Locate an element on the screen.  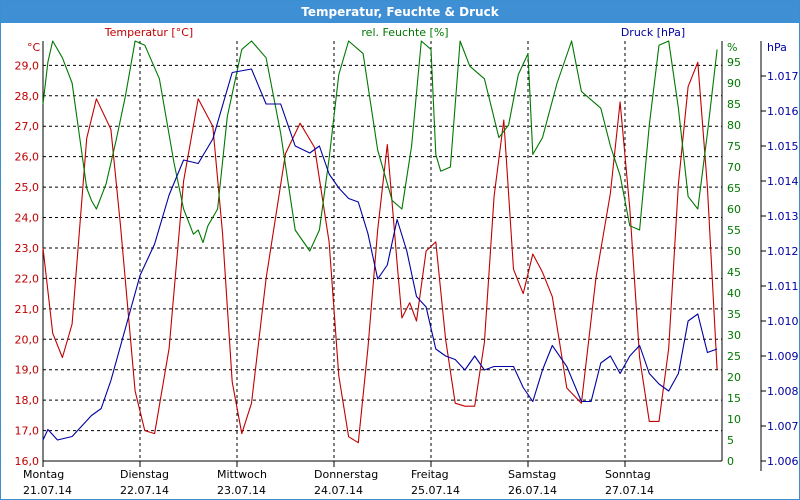
day-name-label: Sonntag is located at coordinates (628, 474).